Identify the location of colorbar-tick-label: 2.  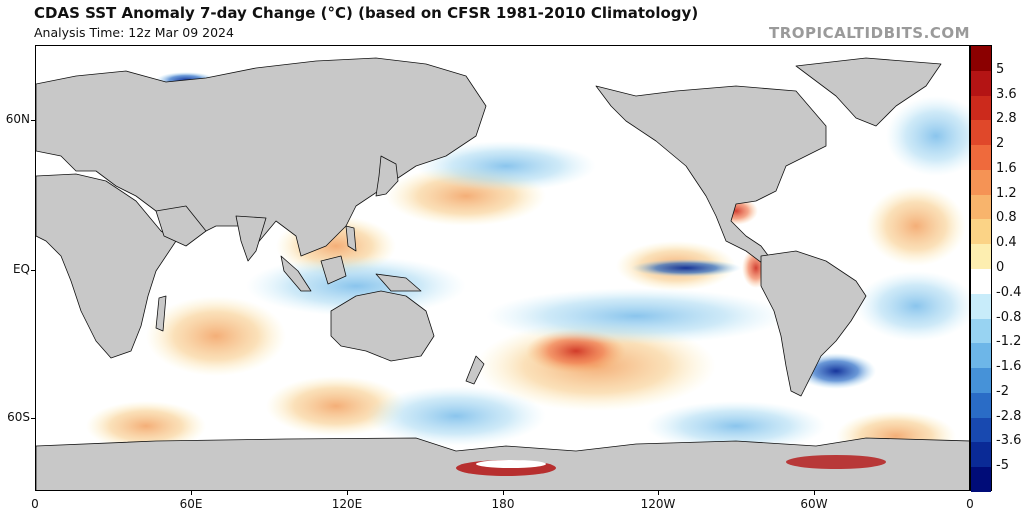
(1000, 144).